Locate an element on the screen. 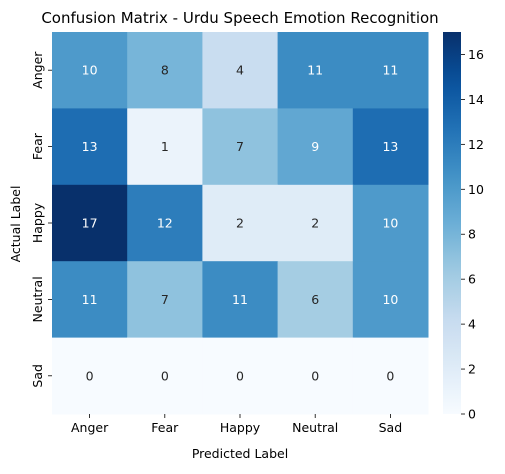 The width and height of the screenshot is (505, 474). heatmap-cell-sad-happy is located at coordinates (240, 376).